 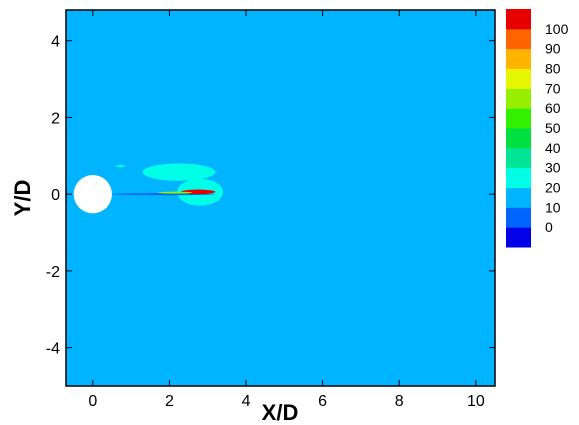 I want to click on x-tick-label: 0, so click(x=92, y=401).